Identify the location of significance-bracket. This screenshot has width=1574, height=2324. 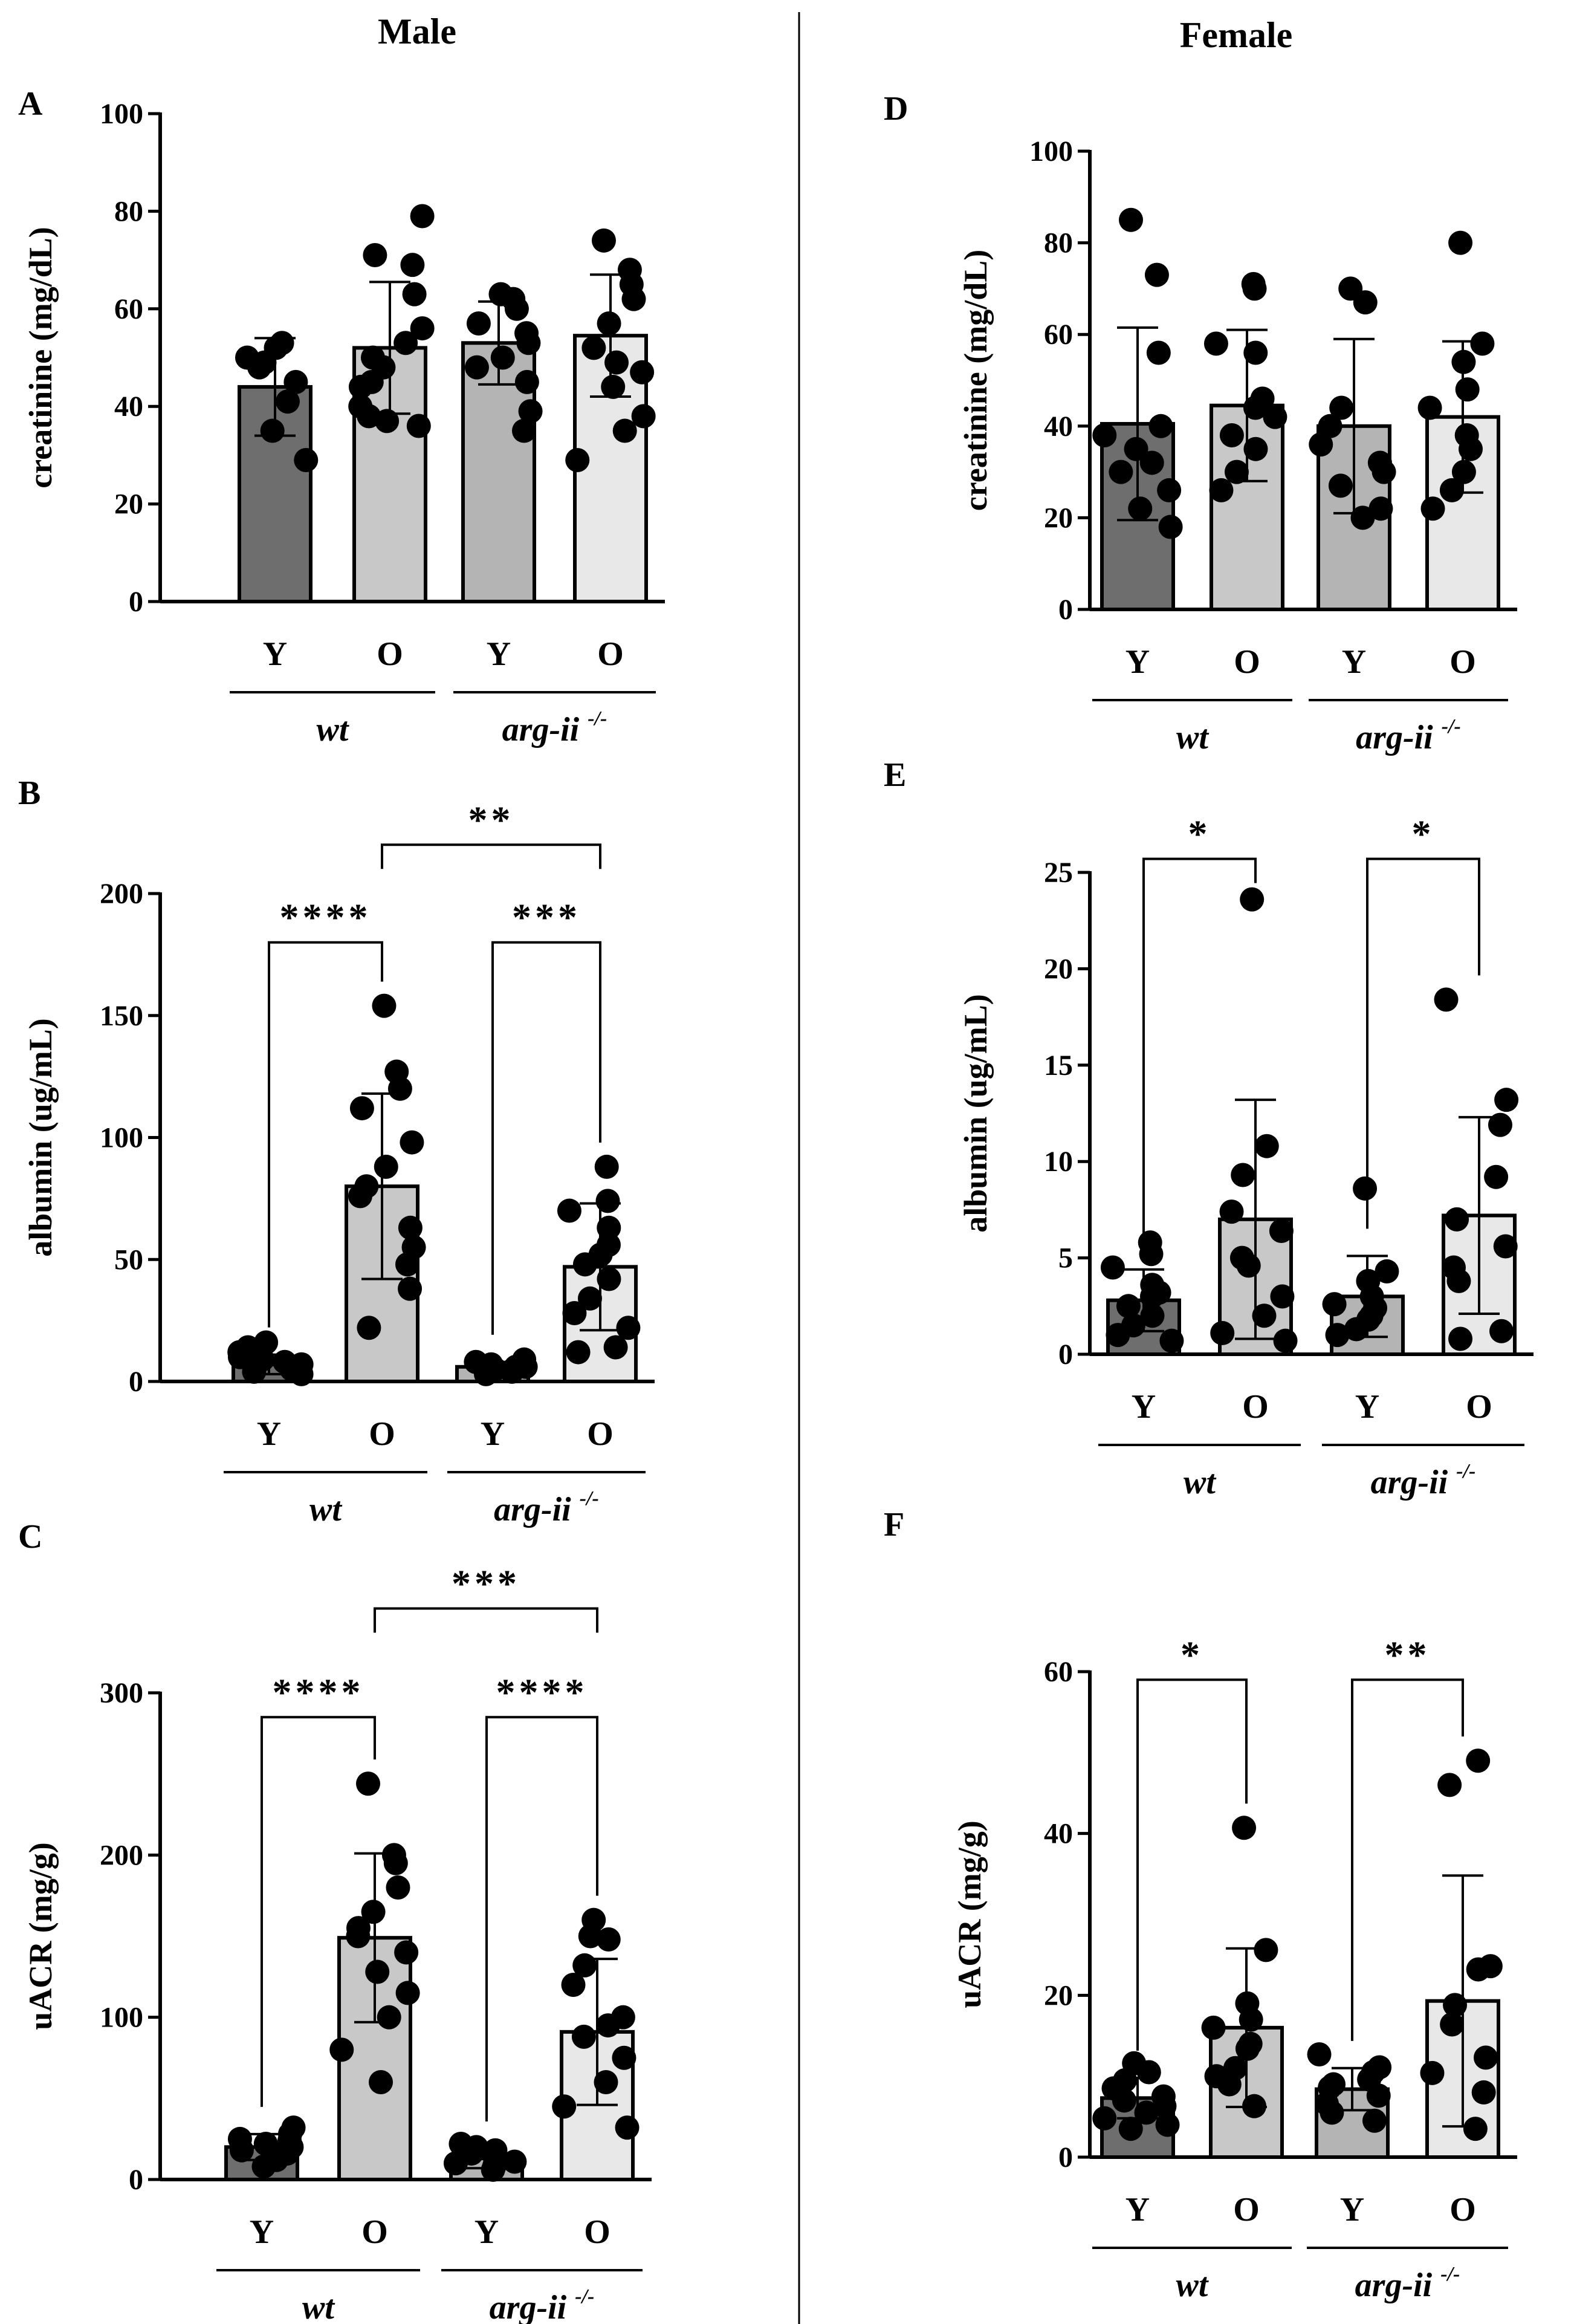
(1423, 1043).